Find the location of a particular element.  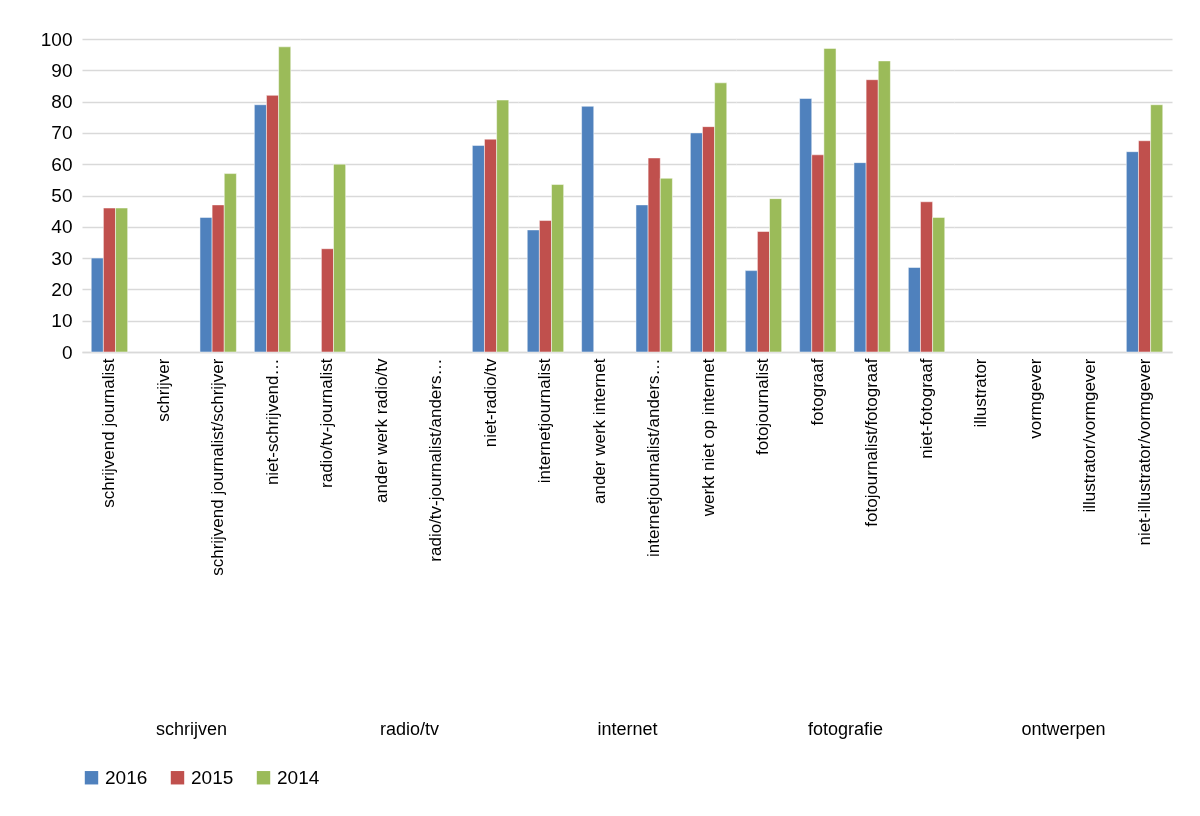

y-tick-label: 60 is located at coordinates (62, 164).